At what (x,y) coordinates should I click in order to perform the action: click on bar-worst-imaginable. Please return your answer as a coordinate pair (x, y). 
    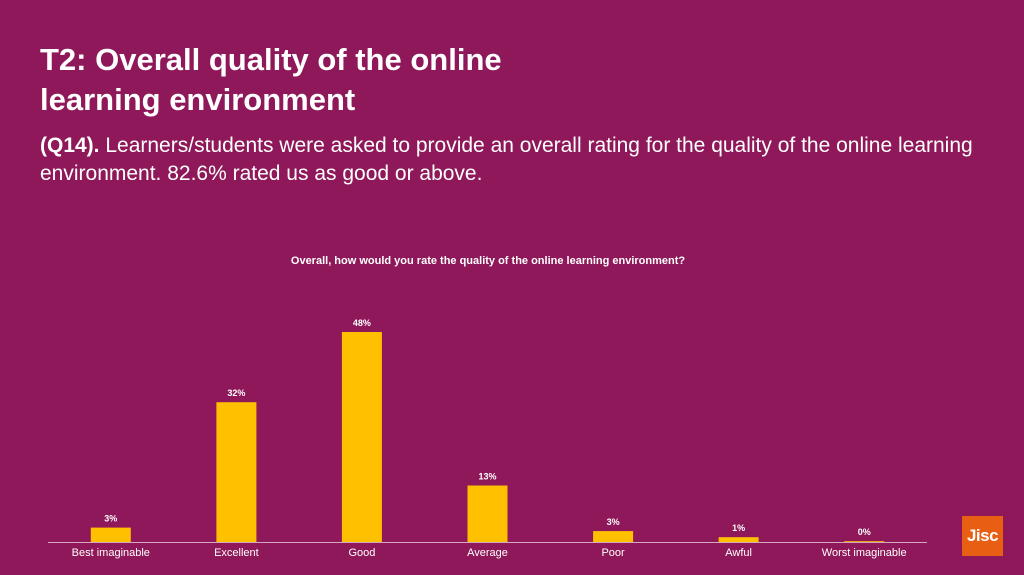
    Looking at the image, I should click on (864, 542).